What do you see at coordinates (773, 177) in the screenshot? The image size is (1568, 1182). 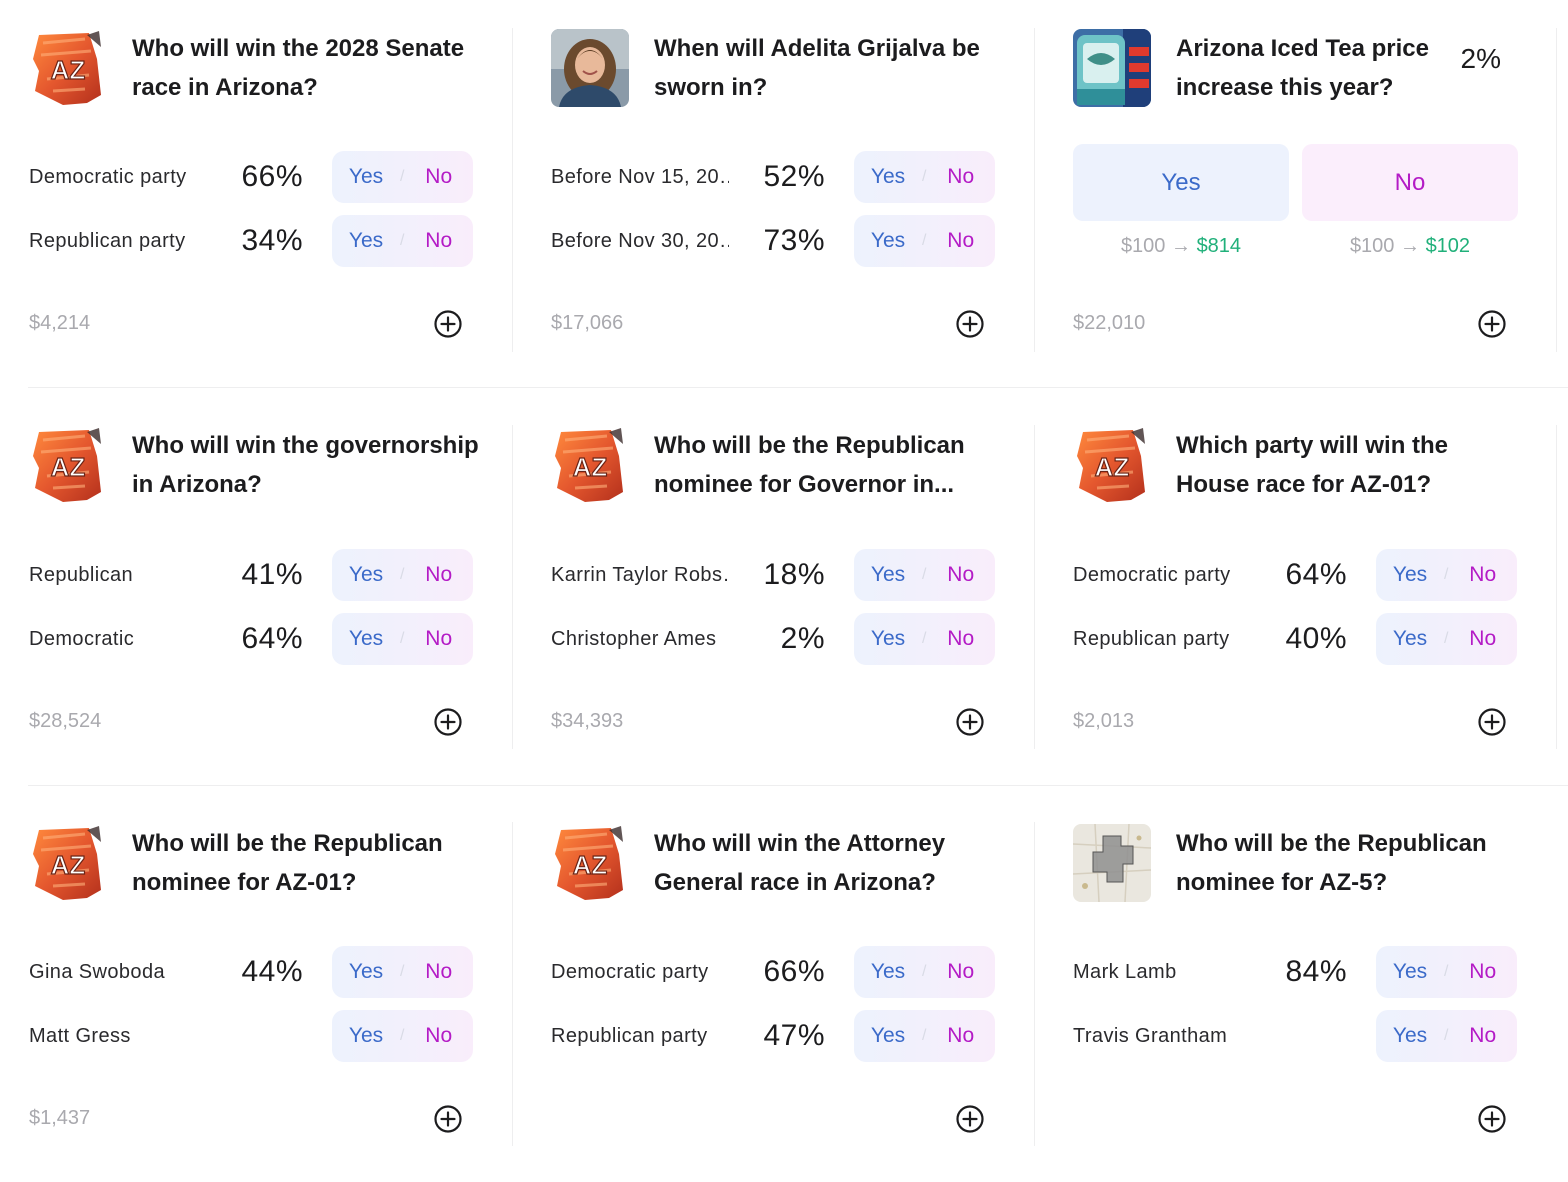 I see `outcome-row: Before Nov 15, 20… 52% Yes / No` at bounding box center [773, 177].